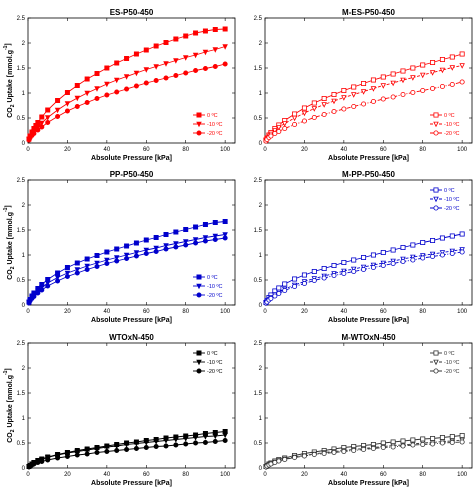 The height and width of the screenshot is (488, 474). What do you see at coordinates (9, 80) in the screenshot?
I see `y-axis-label: CO2 Uptake [mmol.g-1]` at bounding box center [9, 80].